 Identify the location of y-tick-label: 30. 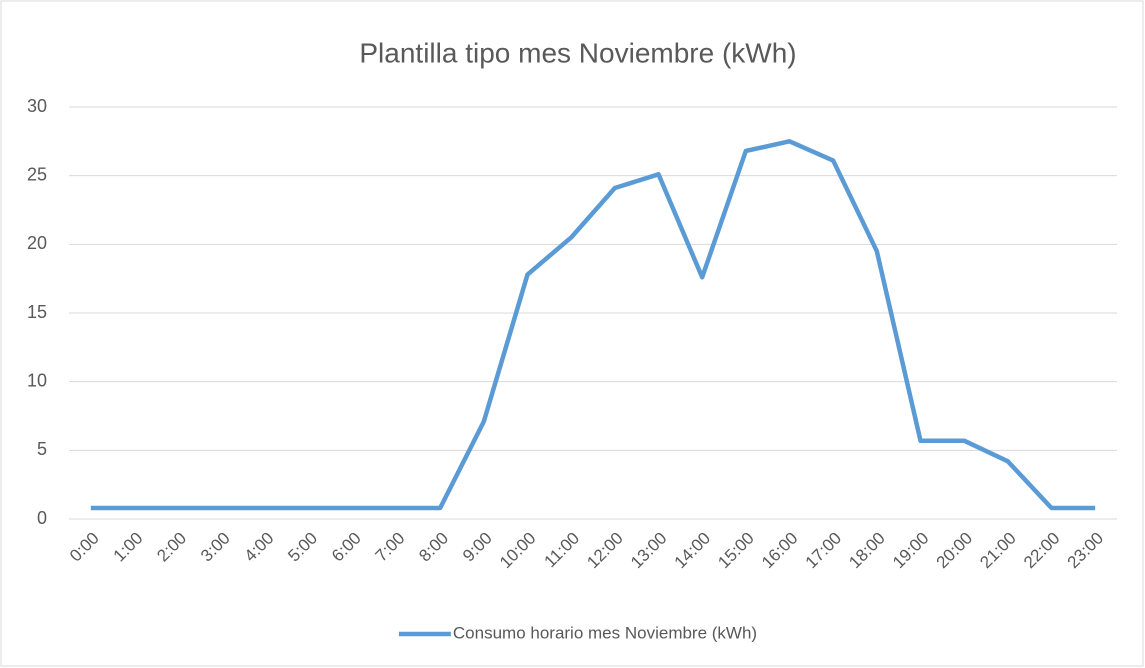
(37, 106).